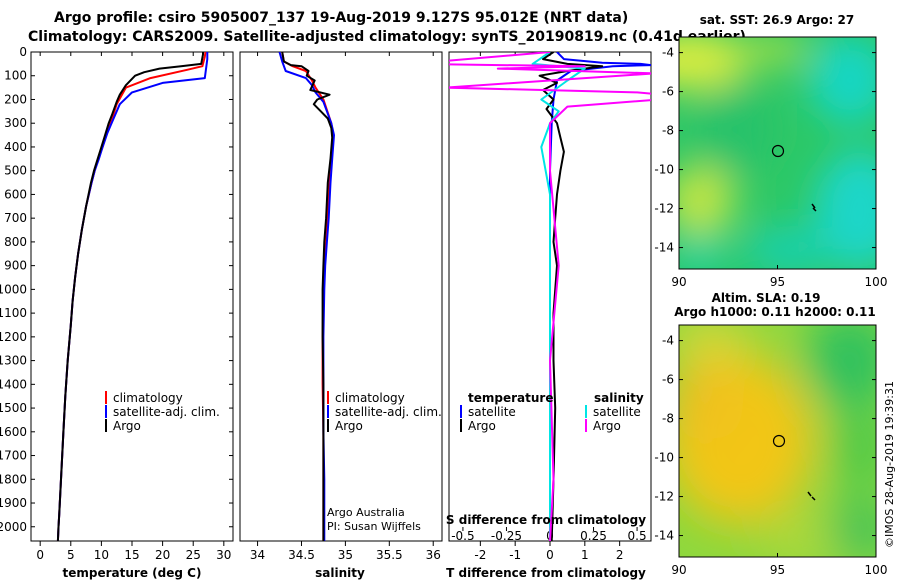 This screenshot has height=580, width=900. What do you see at coordinates (15, 99) in the screenshot?
I see `depth-tick-label: 200` at bounding box center [15, 99].